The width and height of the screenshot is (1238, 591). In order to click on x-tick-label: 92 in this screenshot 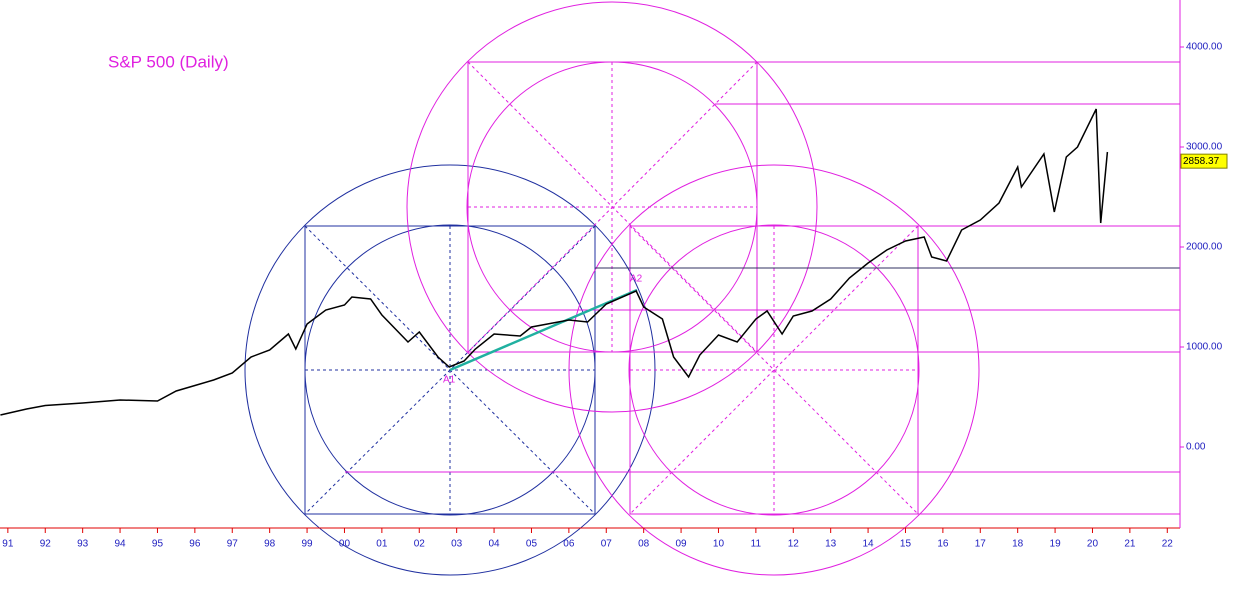, I will do `click(46, 544)`.